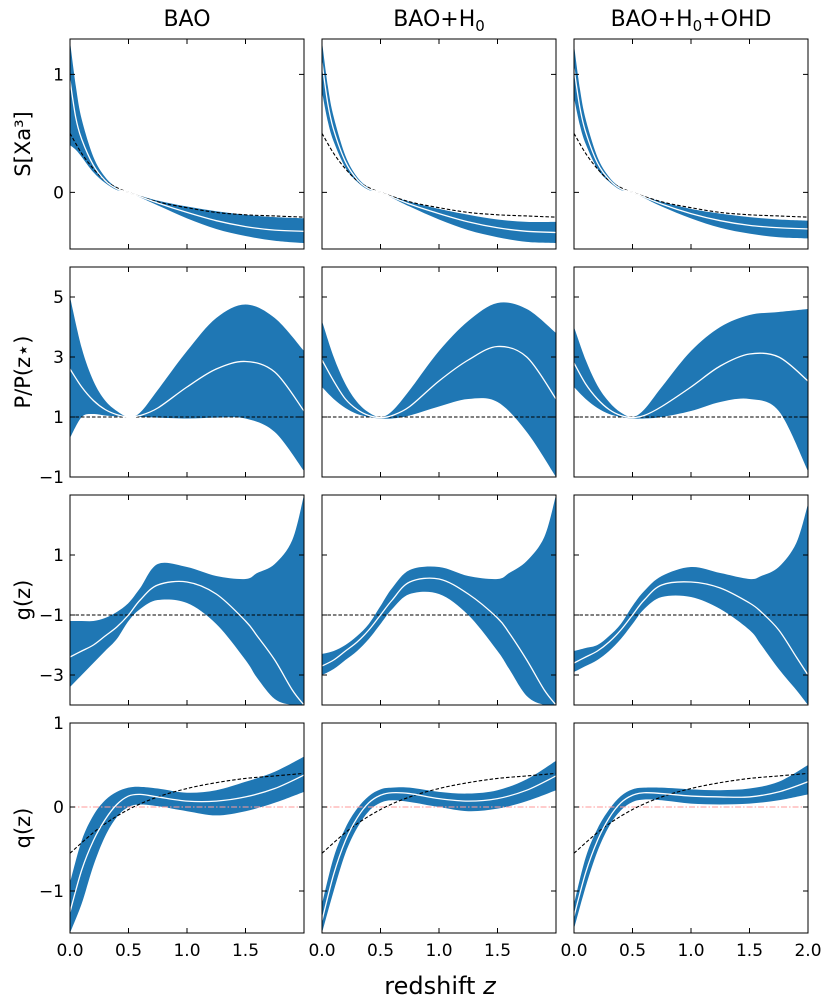 Image resolution: width=830 pixels, height=1007 pixels. Describe the element at coordinates (440, 986) in the screenshot. I see `x-axis-title: redshift z` at that location.